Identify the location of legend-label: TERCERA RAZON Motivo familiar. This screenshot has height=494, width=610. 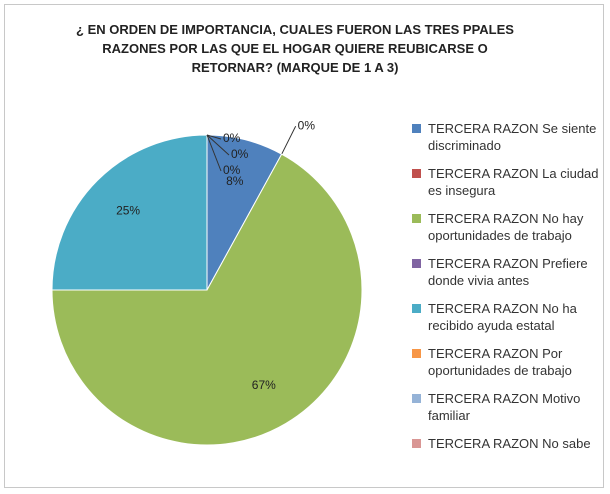
(504, 407).